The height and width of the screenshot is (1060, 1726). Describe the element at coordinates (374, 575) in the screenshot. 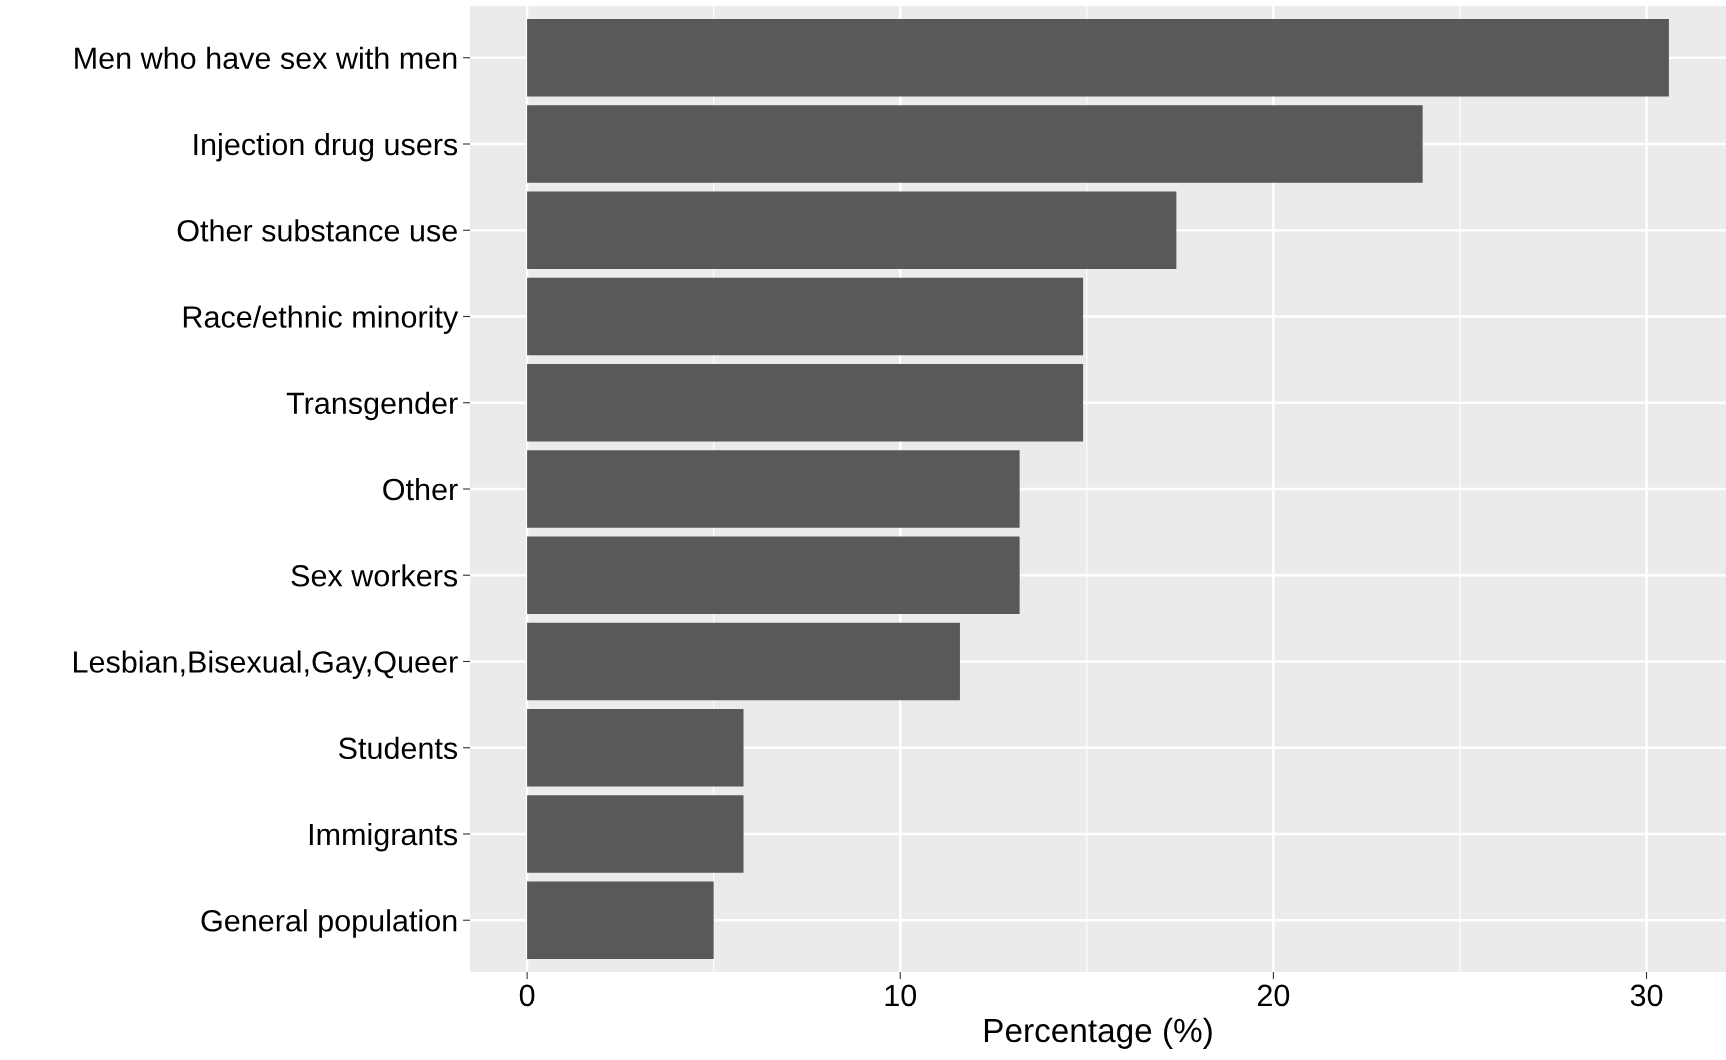

I see `y-tick-label: Sex workers` at that location.